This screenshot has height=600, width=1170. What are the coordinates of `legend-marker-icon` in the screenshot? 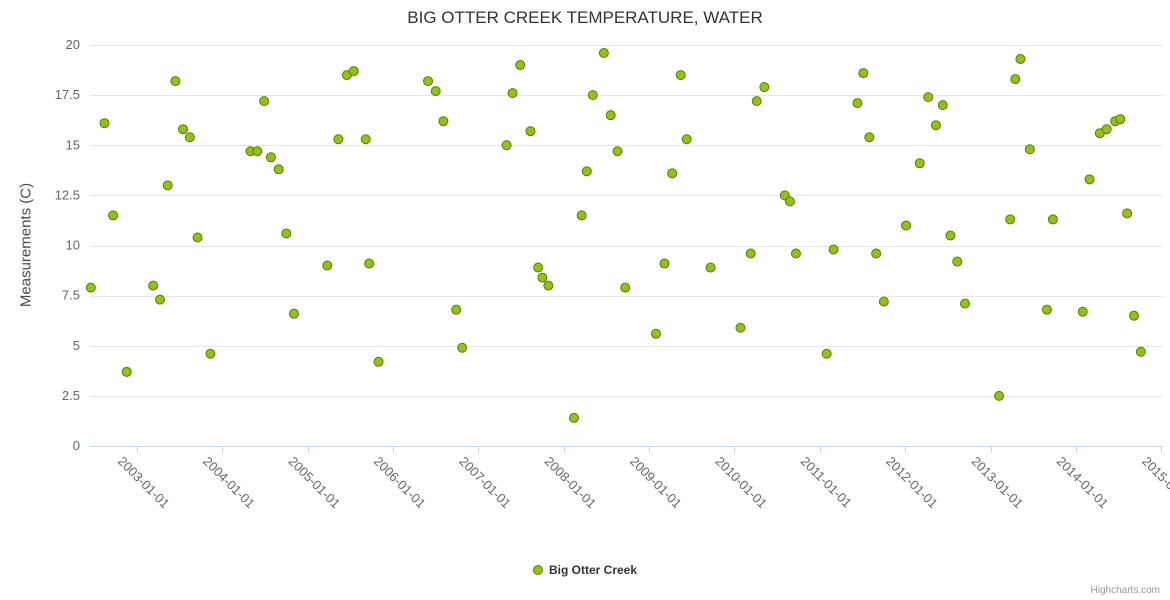 It's located at (537, 570).